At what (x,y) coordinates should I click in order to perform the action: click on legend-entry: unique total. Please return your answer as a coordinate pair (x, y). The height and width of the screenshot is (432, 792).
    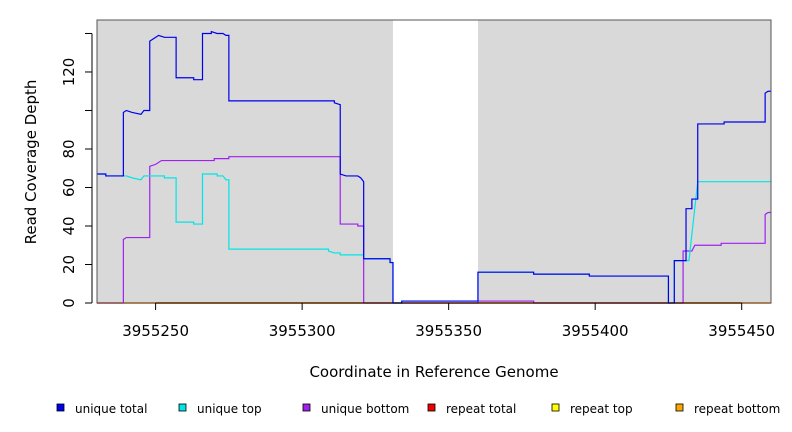
    Looking at the image, I should click on (101, 409).